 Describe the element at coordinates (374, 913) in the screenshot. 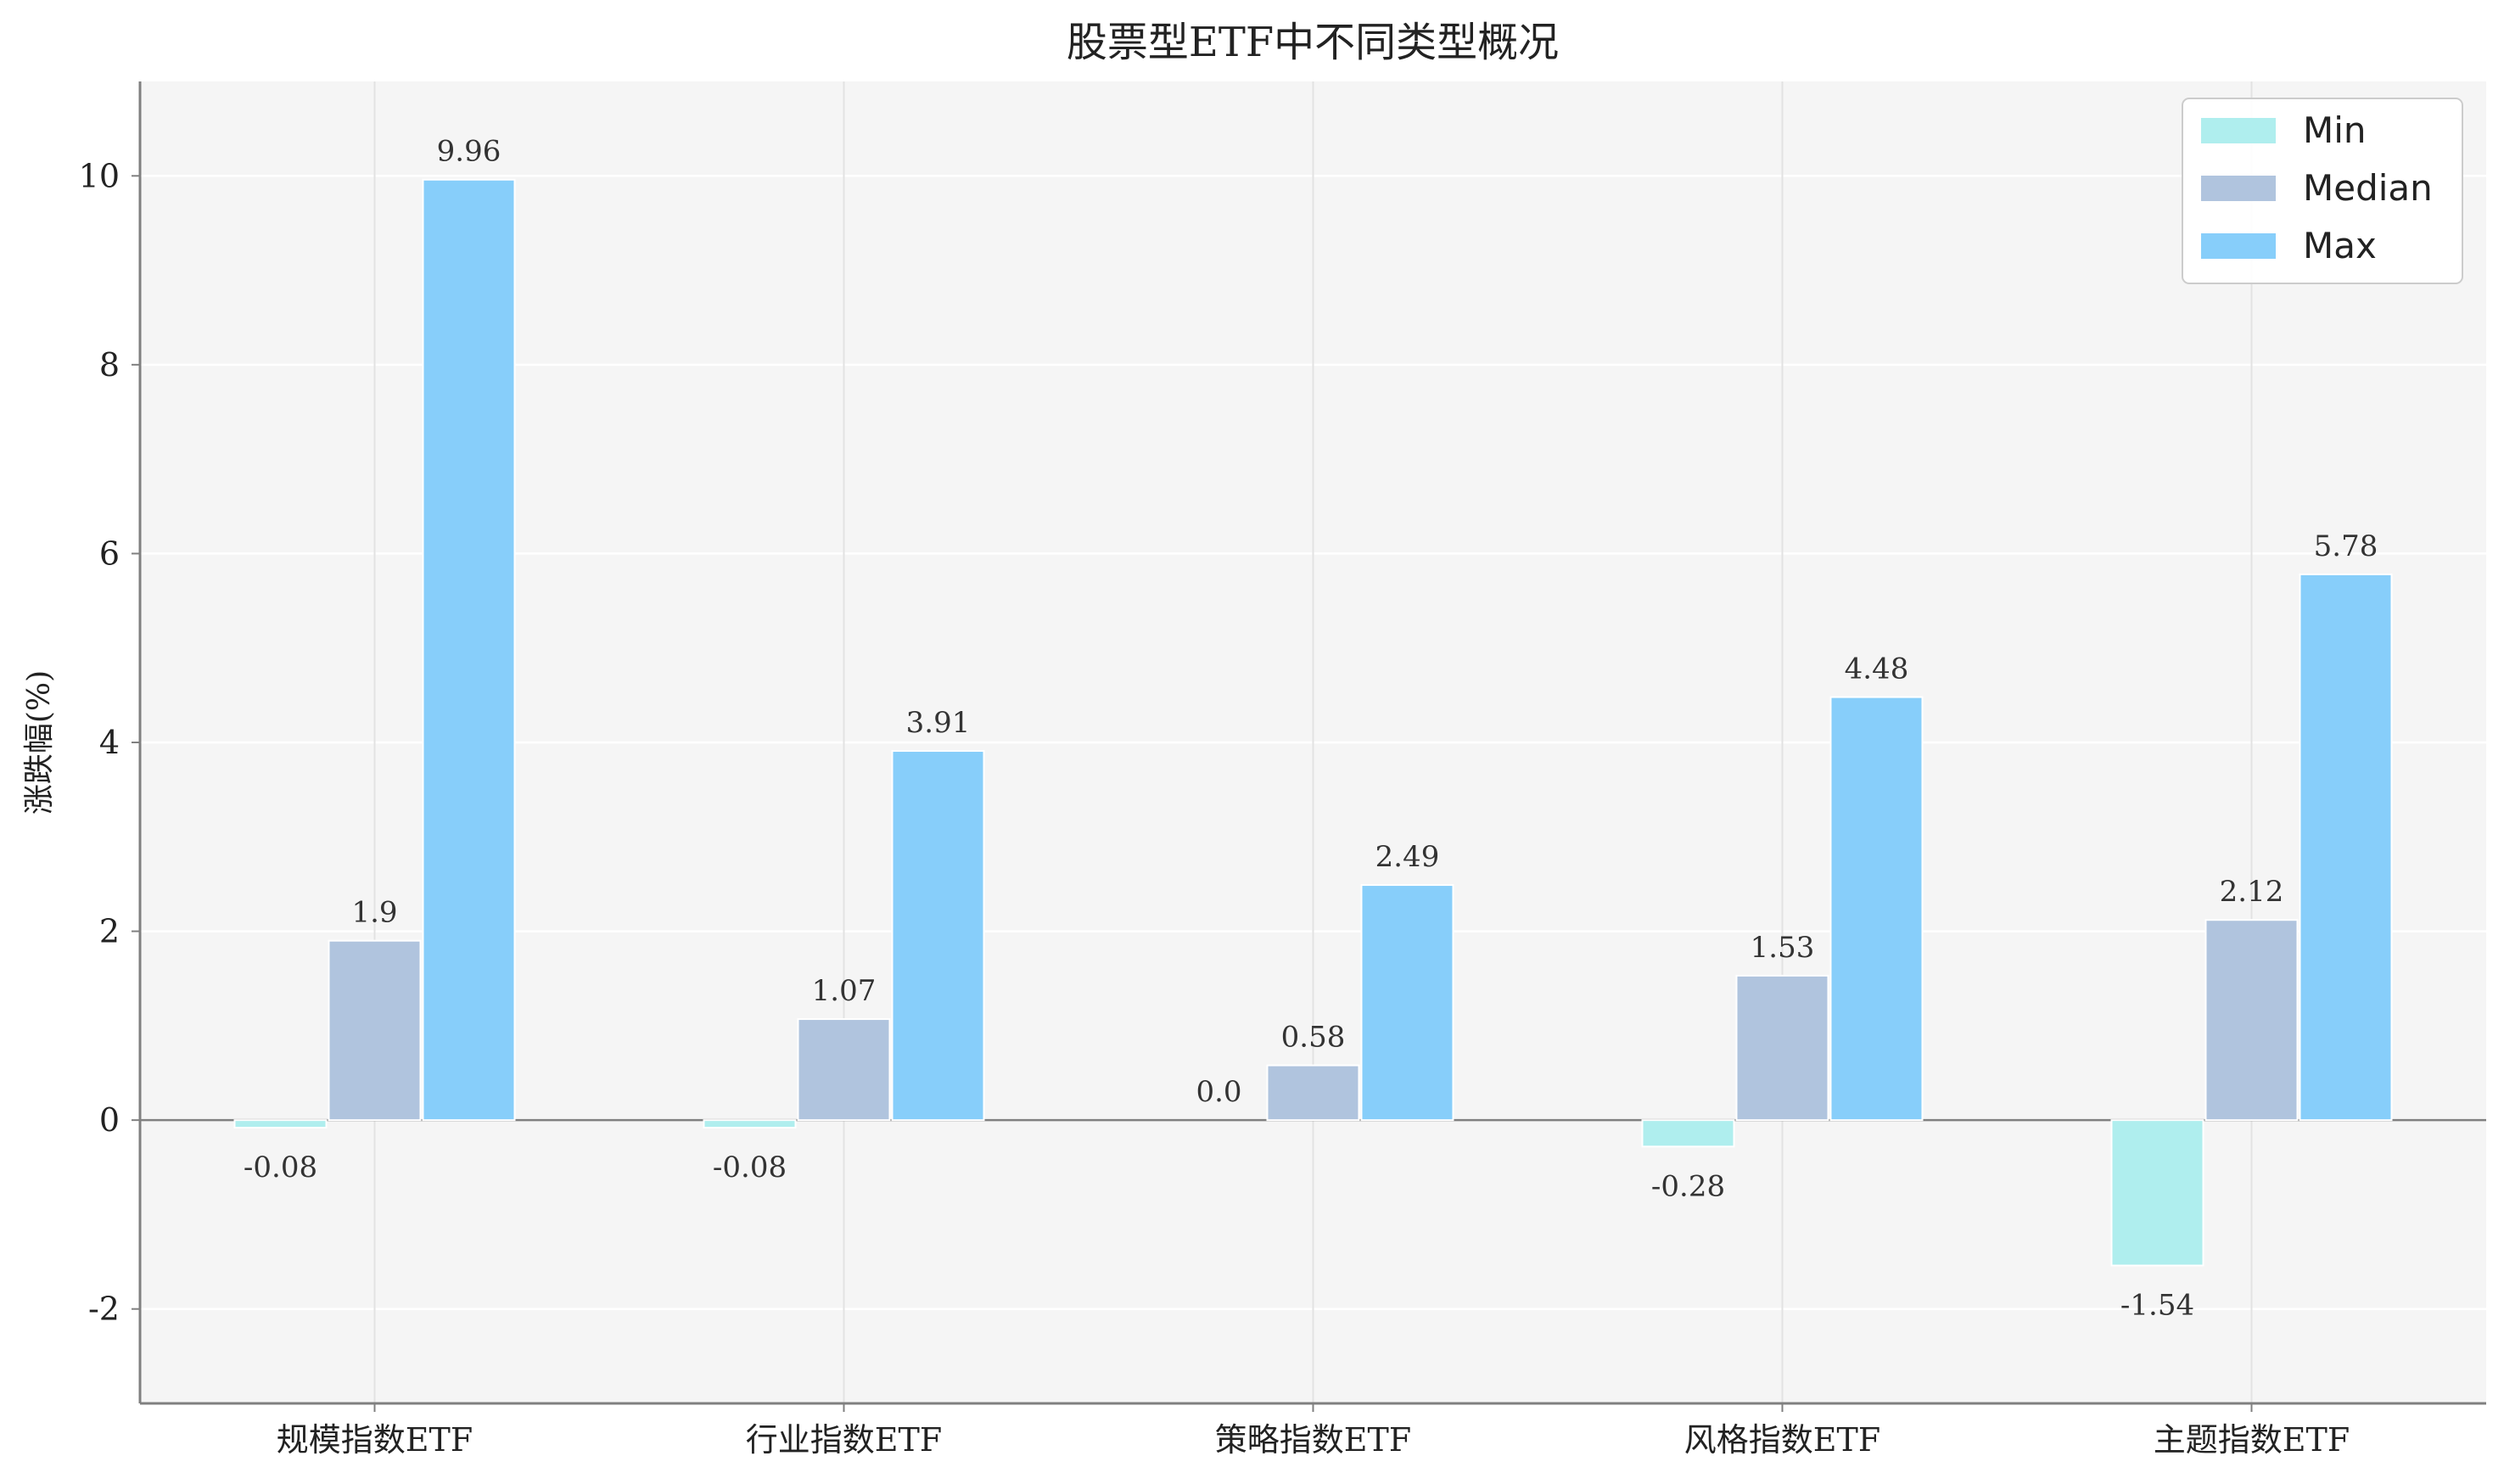

I see `value-label: 1.9` at that location.